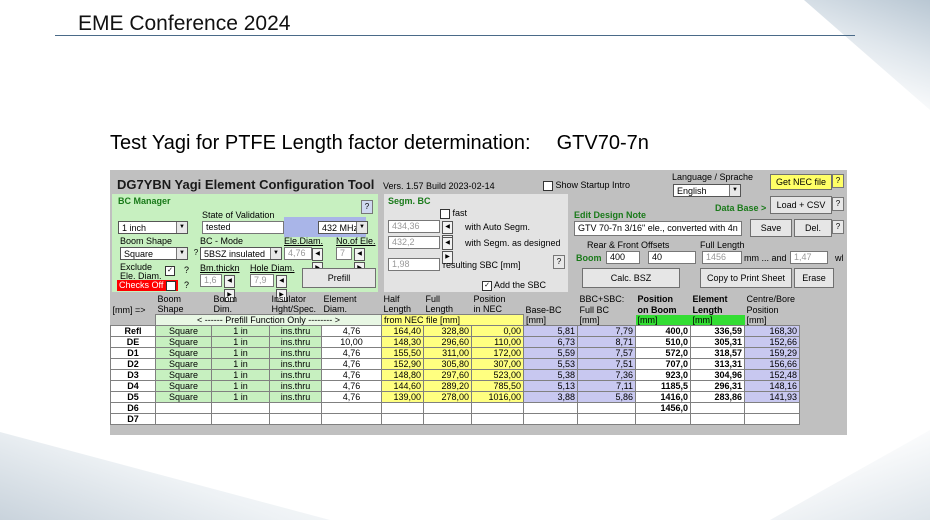 The image size is (930, 520). I want to click on save-button: Save, so click(771, 228).